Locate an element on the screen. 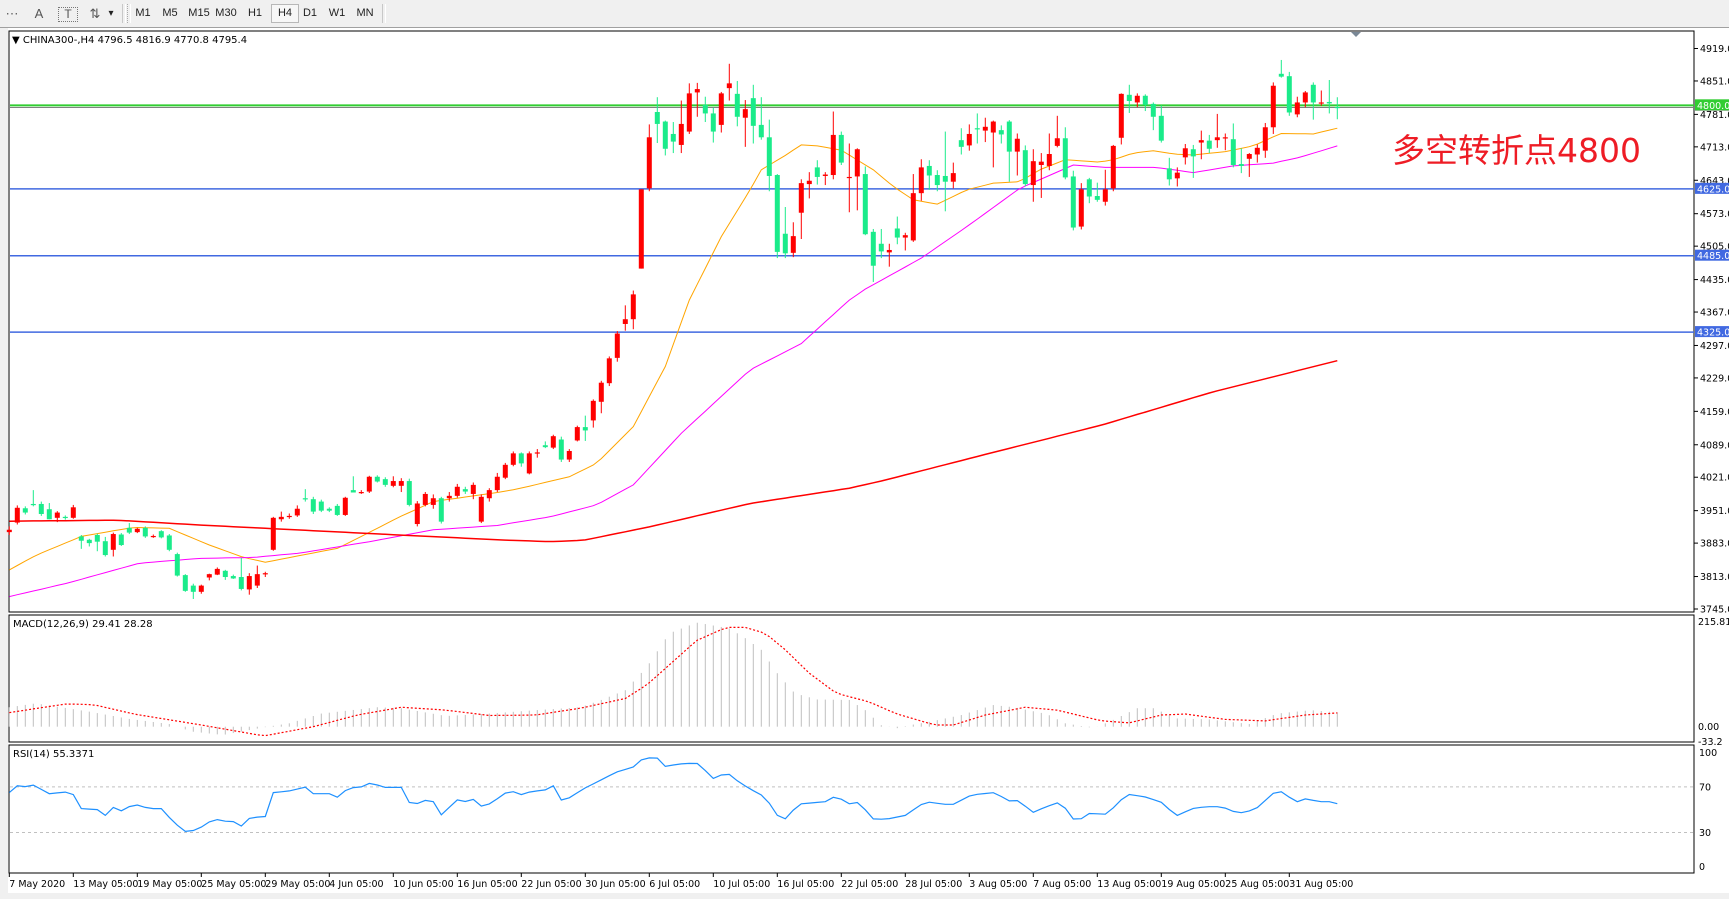 The width and height of the screenshot is (1729, 899). time-tick-label: 25 May 05:00 is located at coordinates (233, 884).